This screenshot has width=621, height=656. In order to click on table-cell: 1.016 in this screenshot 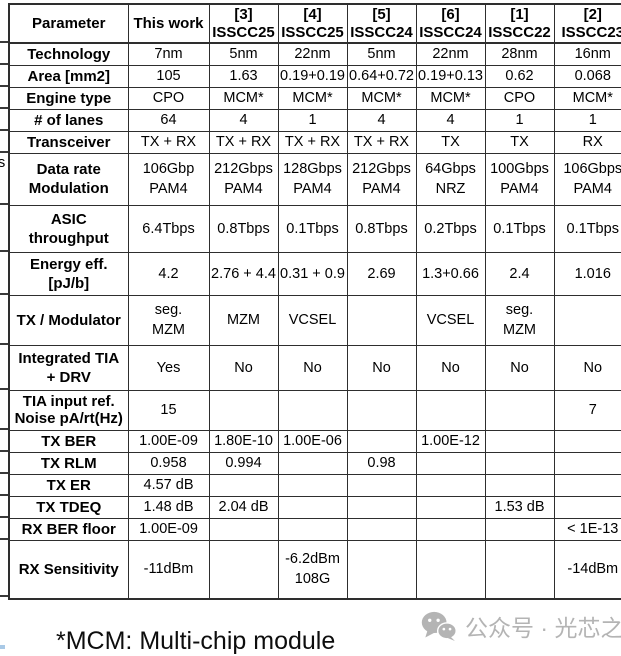, I will do `click(587, 273)`.